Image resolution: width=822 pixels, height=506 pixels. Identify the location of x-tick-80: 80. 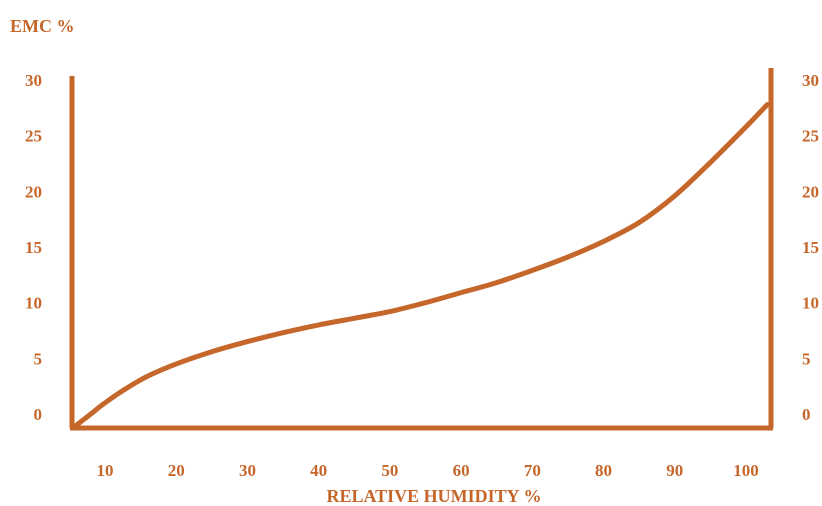
(603, 470).